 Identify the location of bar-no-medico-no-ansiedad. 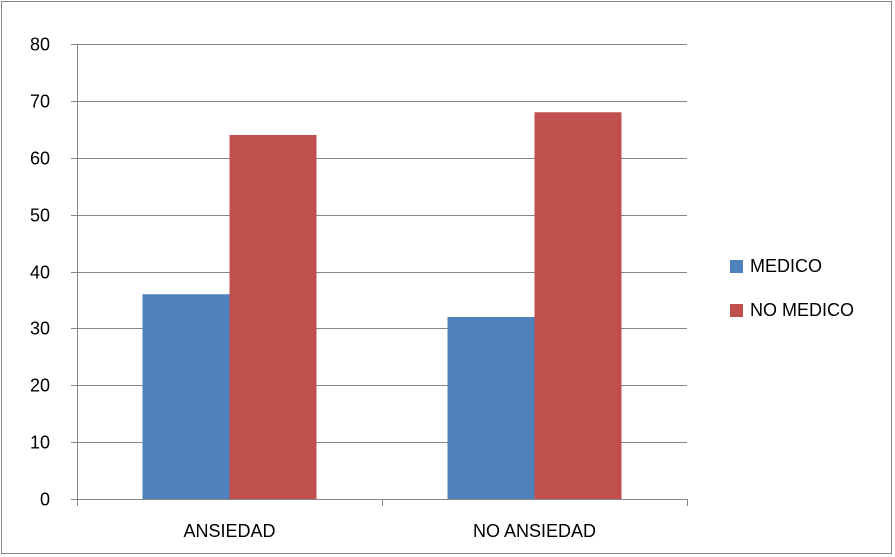
(578, 305).